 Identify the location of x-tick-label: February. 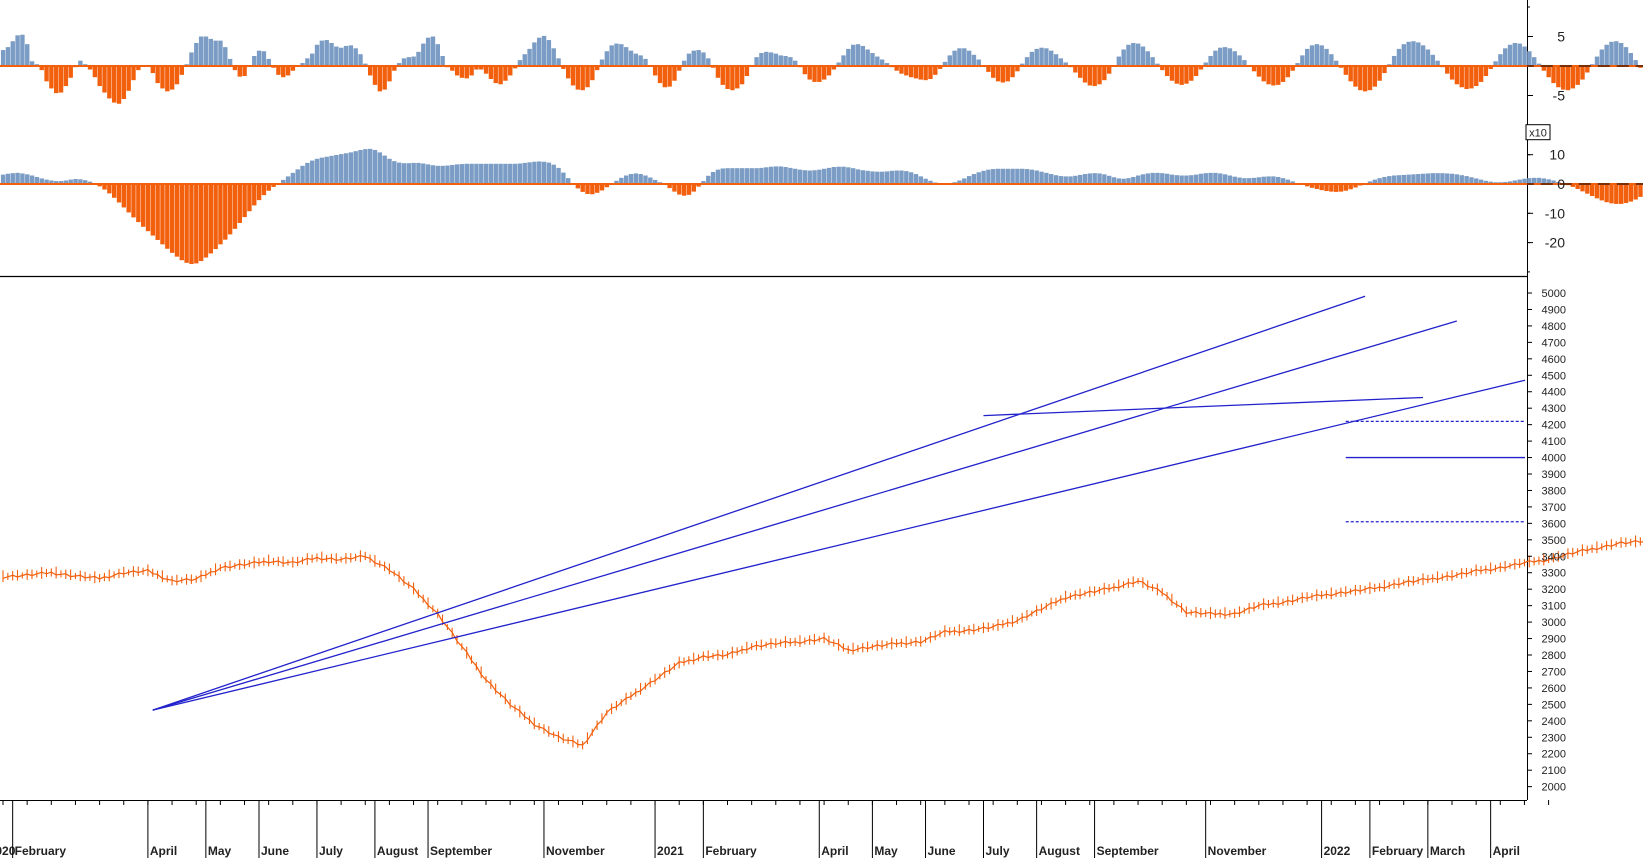
(41, 851).